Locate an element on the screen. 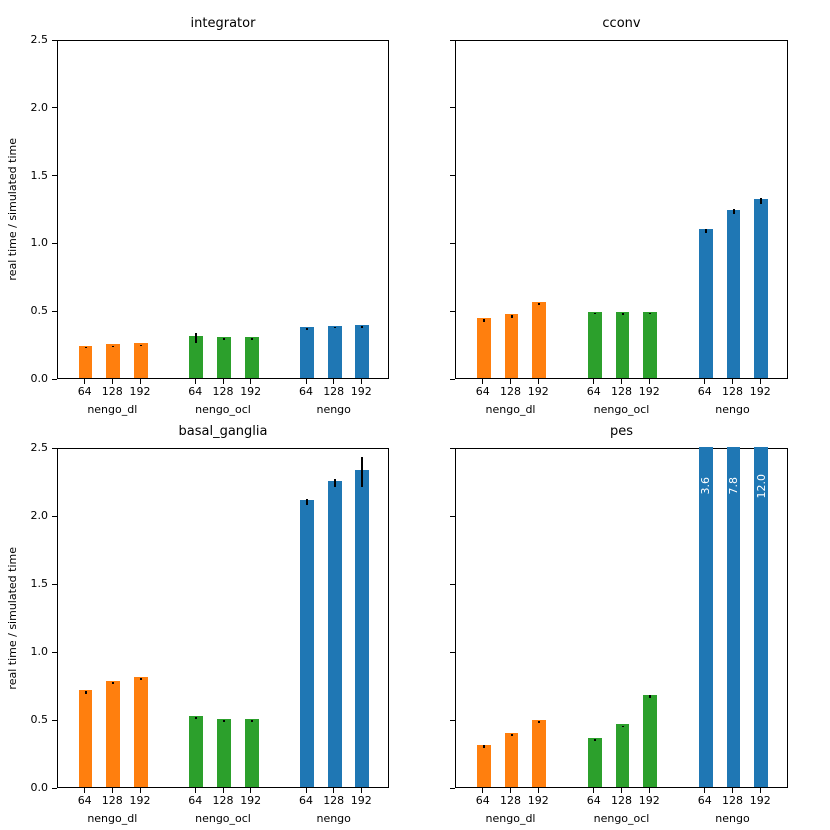 Image resolution: width=830 pixels, height=830 pixels. chart-title-pes: pes is located at coordinates (621, 431).